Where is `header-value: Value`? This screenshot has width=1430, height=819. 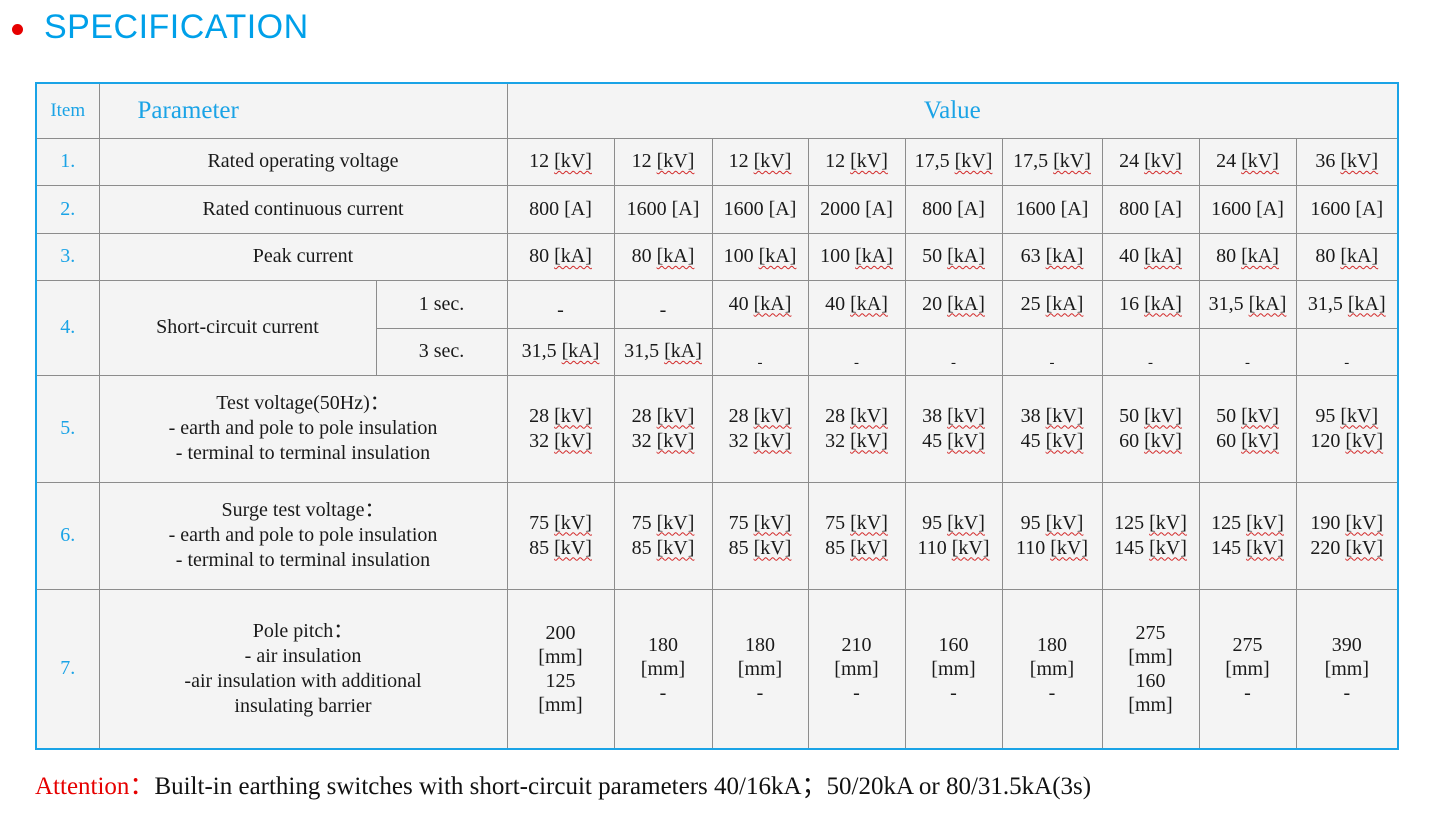 header-value: Value is located at coordinates (952, 110).